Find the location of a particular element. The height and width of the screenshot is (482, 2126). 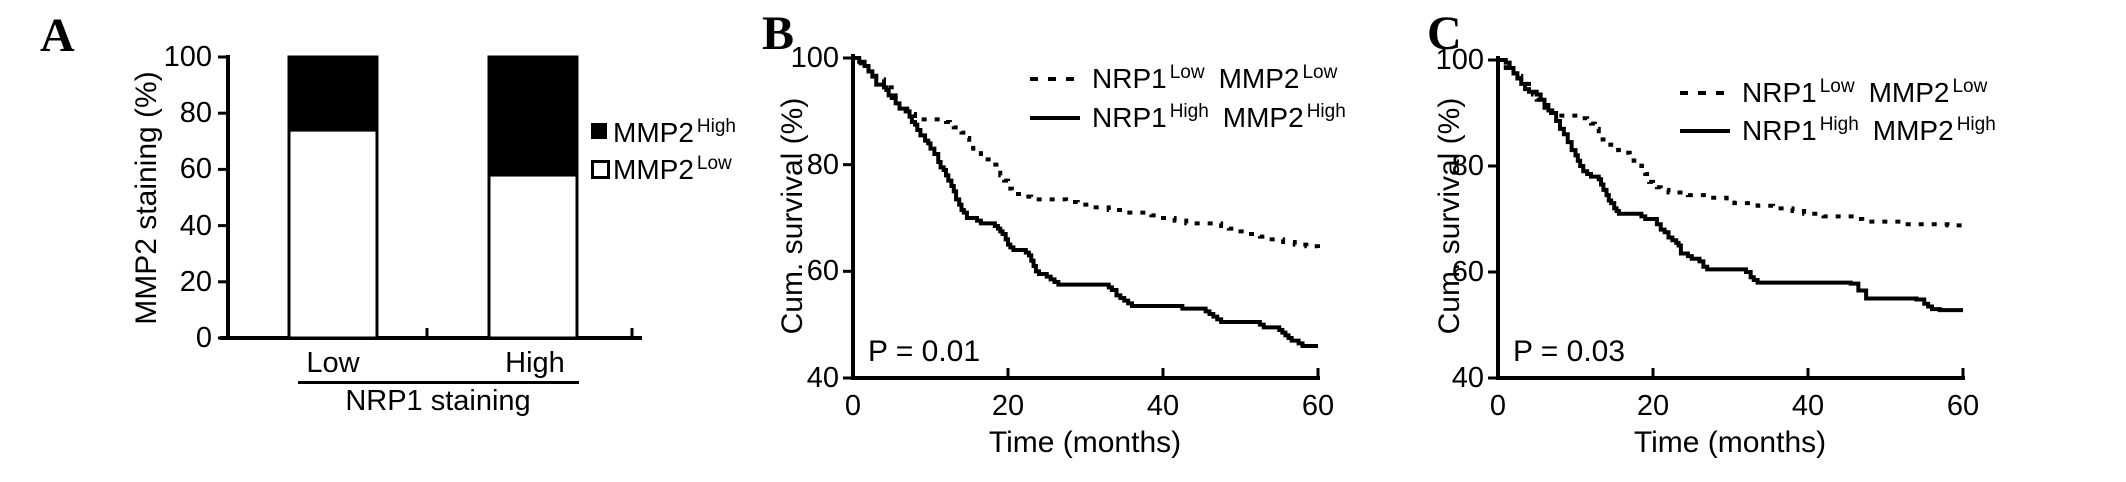

panel-c-x-tick: 60 is located at coordinates (1963, 406).